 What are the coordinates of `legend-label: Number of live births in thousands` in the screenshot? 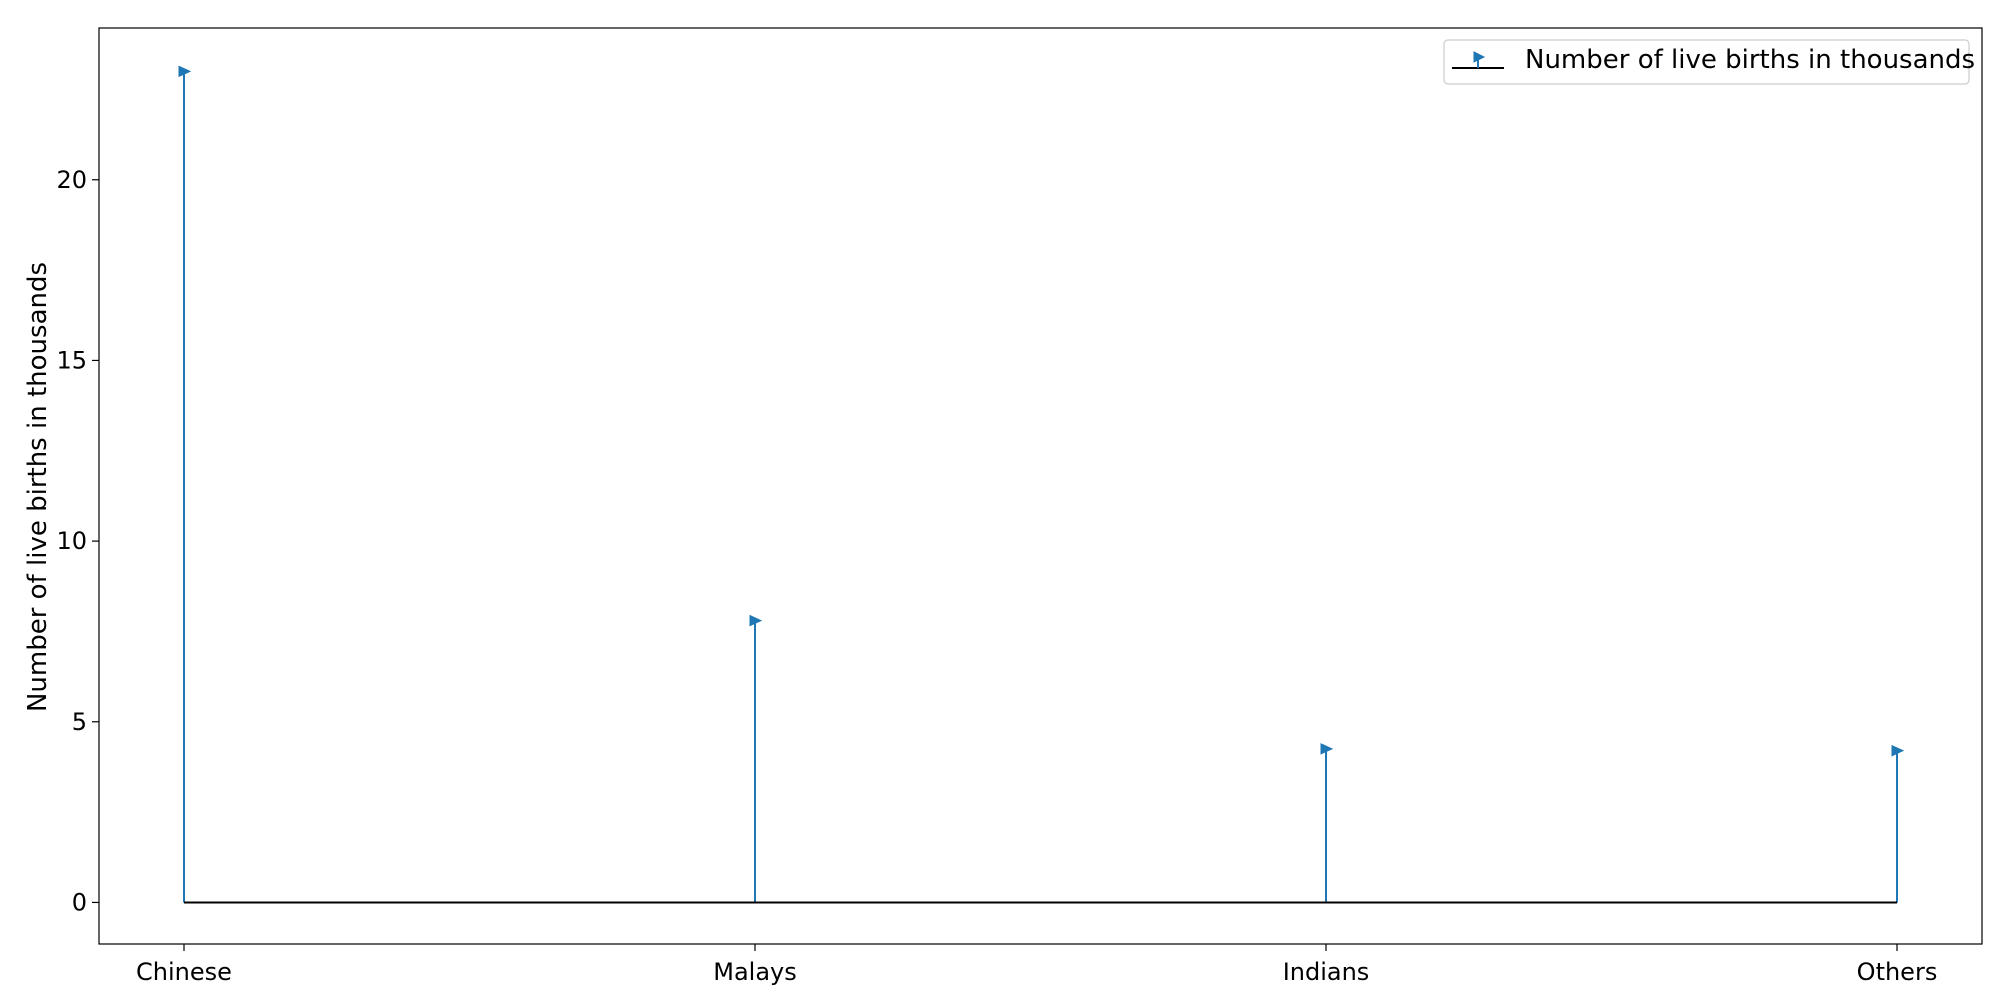 It's located at (1750, 60).